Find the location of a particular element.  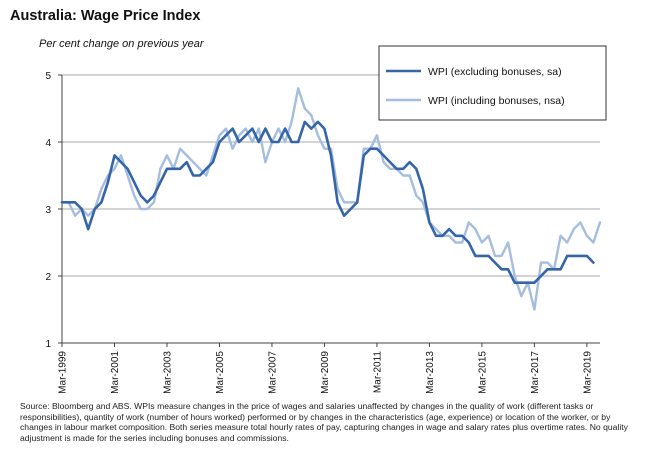

legend-box is located at coordinates (492, 83).